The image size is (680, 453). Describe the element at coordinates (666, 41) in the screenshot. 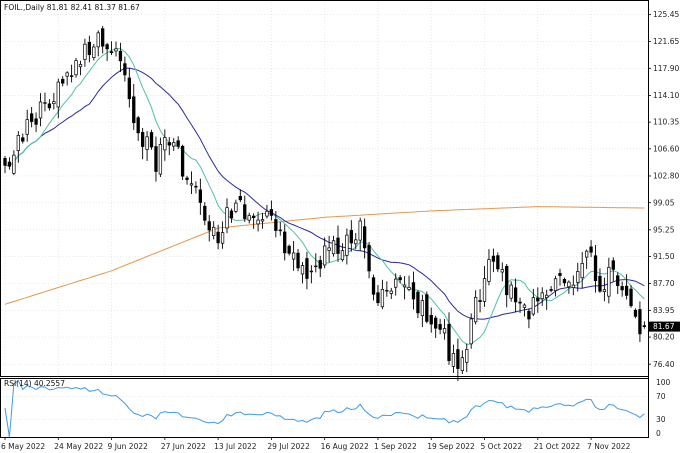

I see `price-tick-label: 121.65` at that location.